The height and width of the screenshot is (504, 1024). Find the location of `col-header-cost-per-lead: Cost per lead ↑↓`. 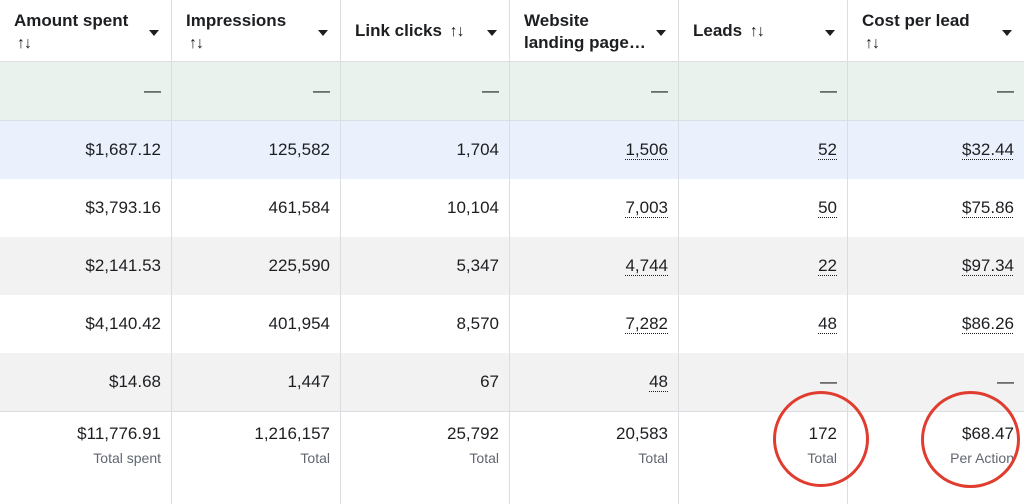

col-header-cost-per-lead: Cost per lead ↑↓ is located at coordinates (936, 30).